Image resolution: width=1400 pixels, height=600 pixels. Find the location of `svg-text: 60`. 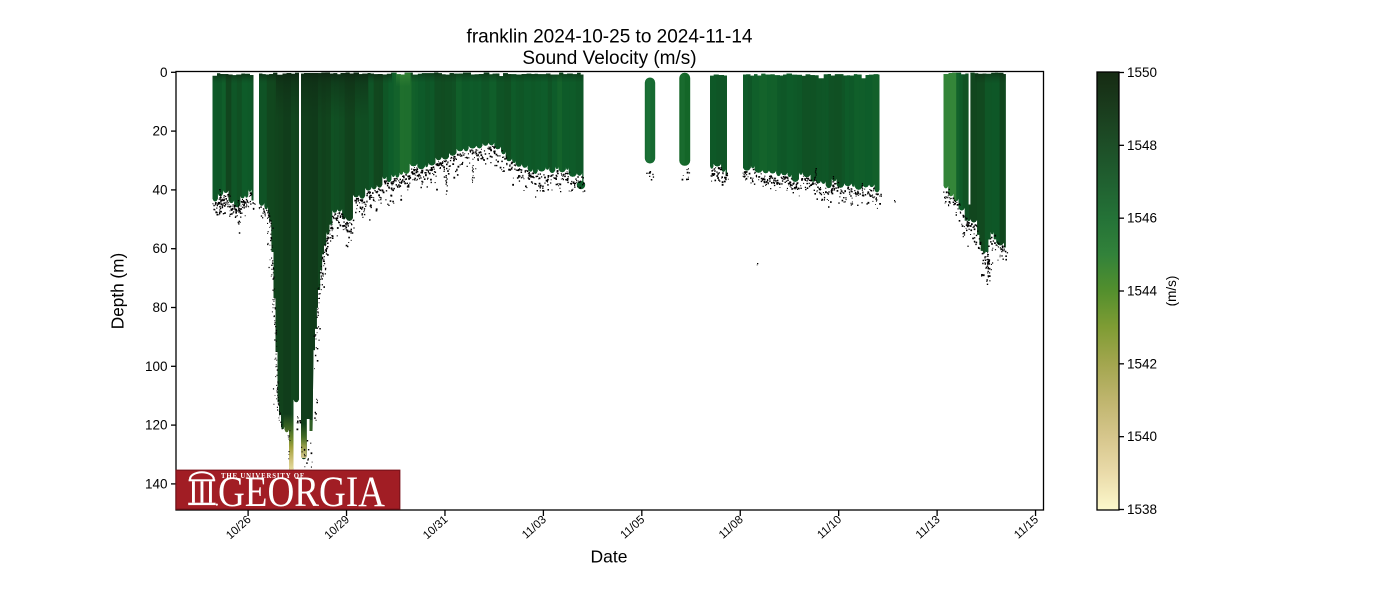

svg-text: 60 is located at coordinates (159, 248).